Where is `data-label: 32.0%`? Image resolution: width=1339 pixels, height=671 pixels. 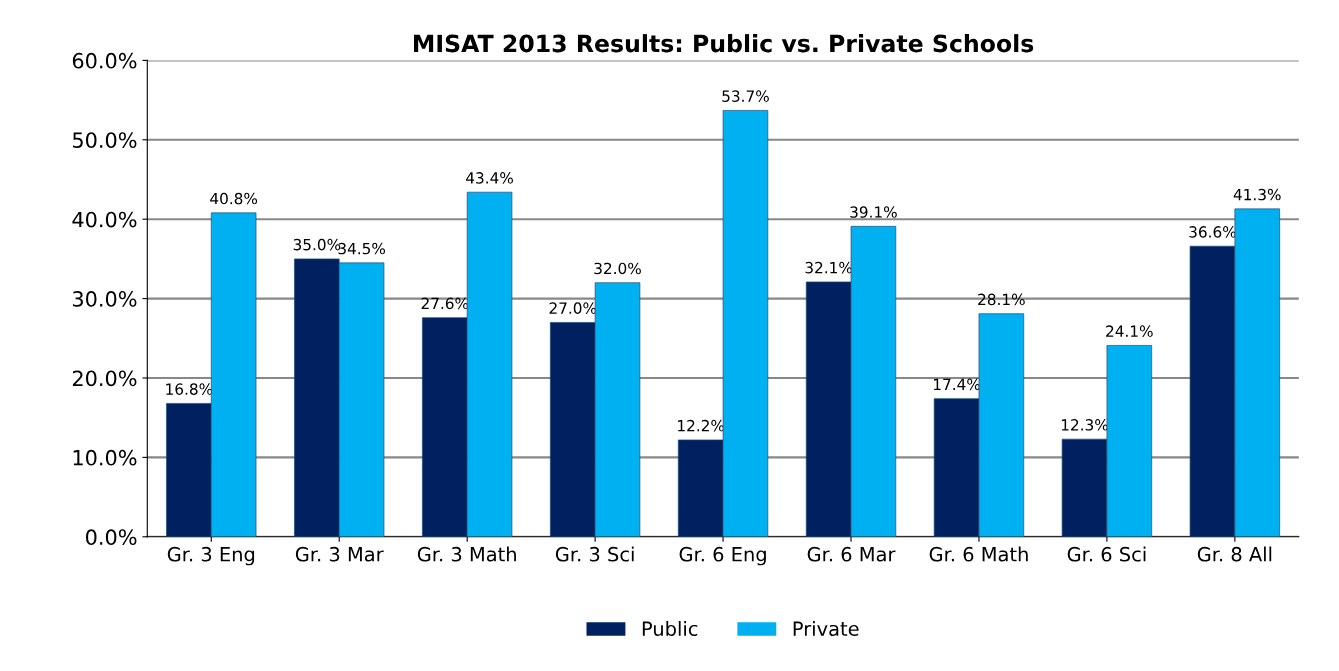 data-label: 32.0% is located at coordinates (617, 268).